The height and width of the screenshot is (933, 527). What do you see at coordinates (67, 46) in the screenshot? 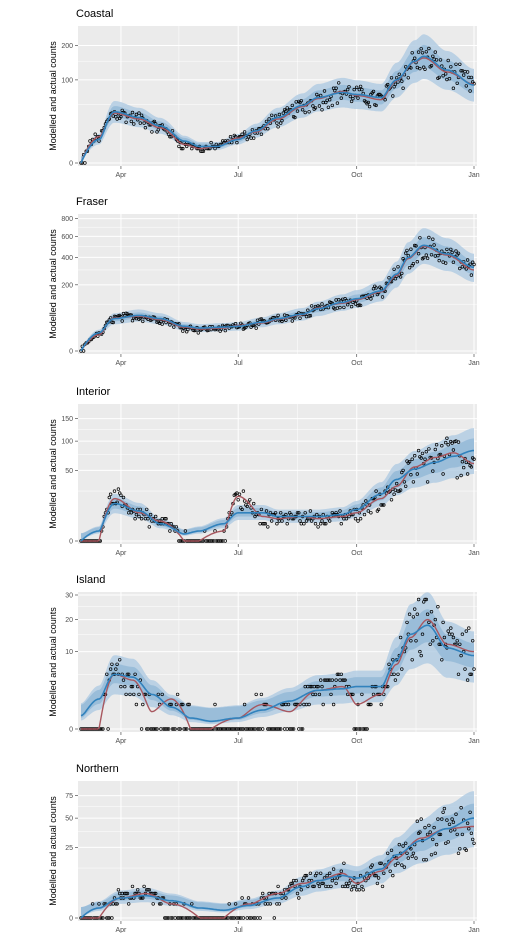
I see `y-tick-label: 200` at bounding box center [67, 46].